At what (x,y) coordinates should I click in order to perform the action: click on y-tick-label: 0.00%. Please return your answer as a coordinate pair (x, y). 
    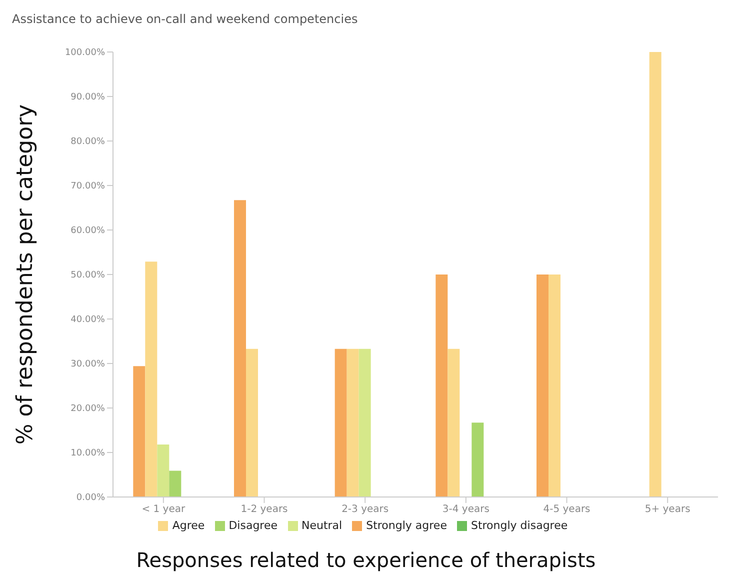
    Looking at the image, I should click on (91, 498).